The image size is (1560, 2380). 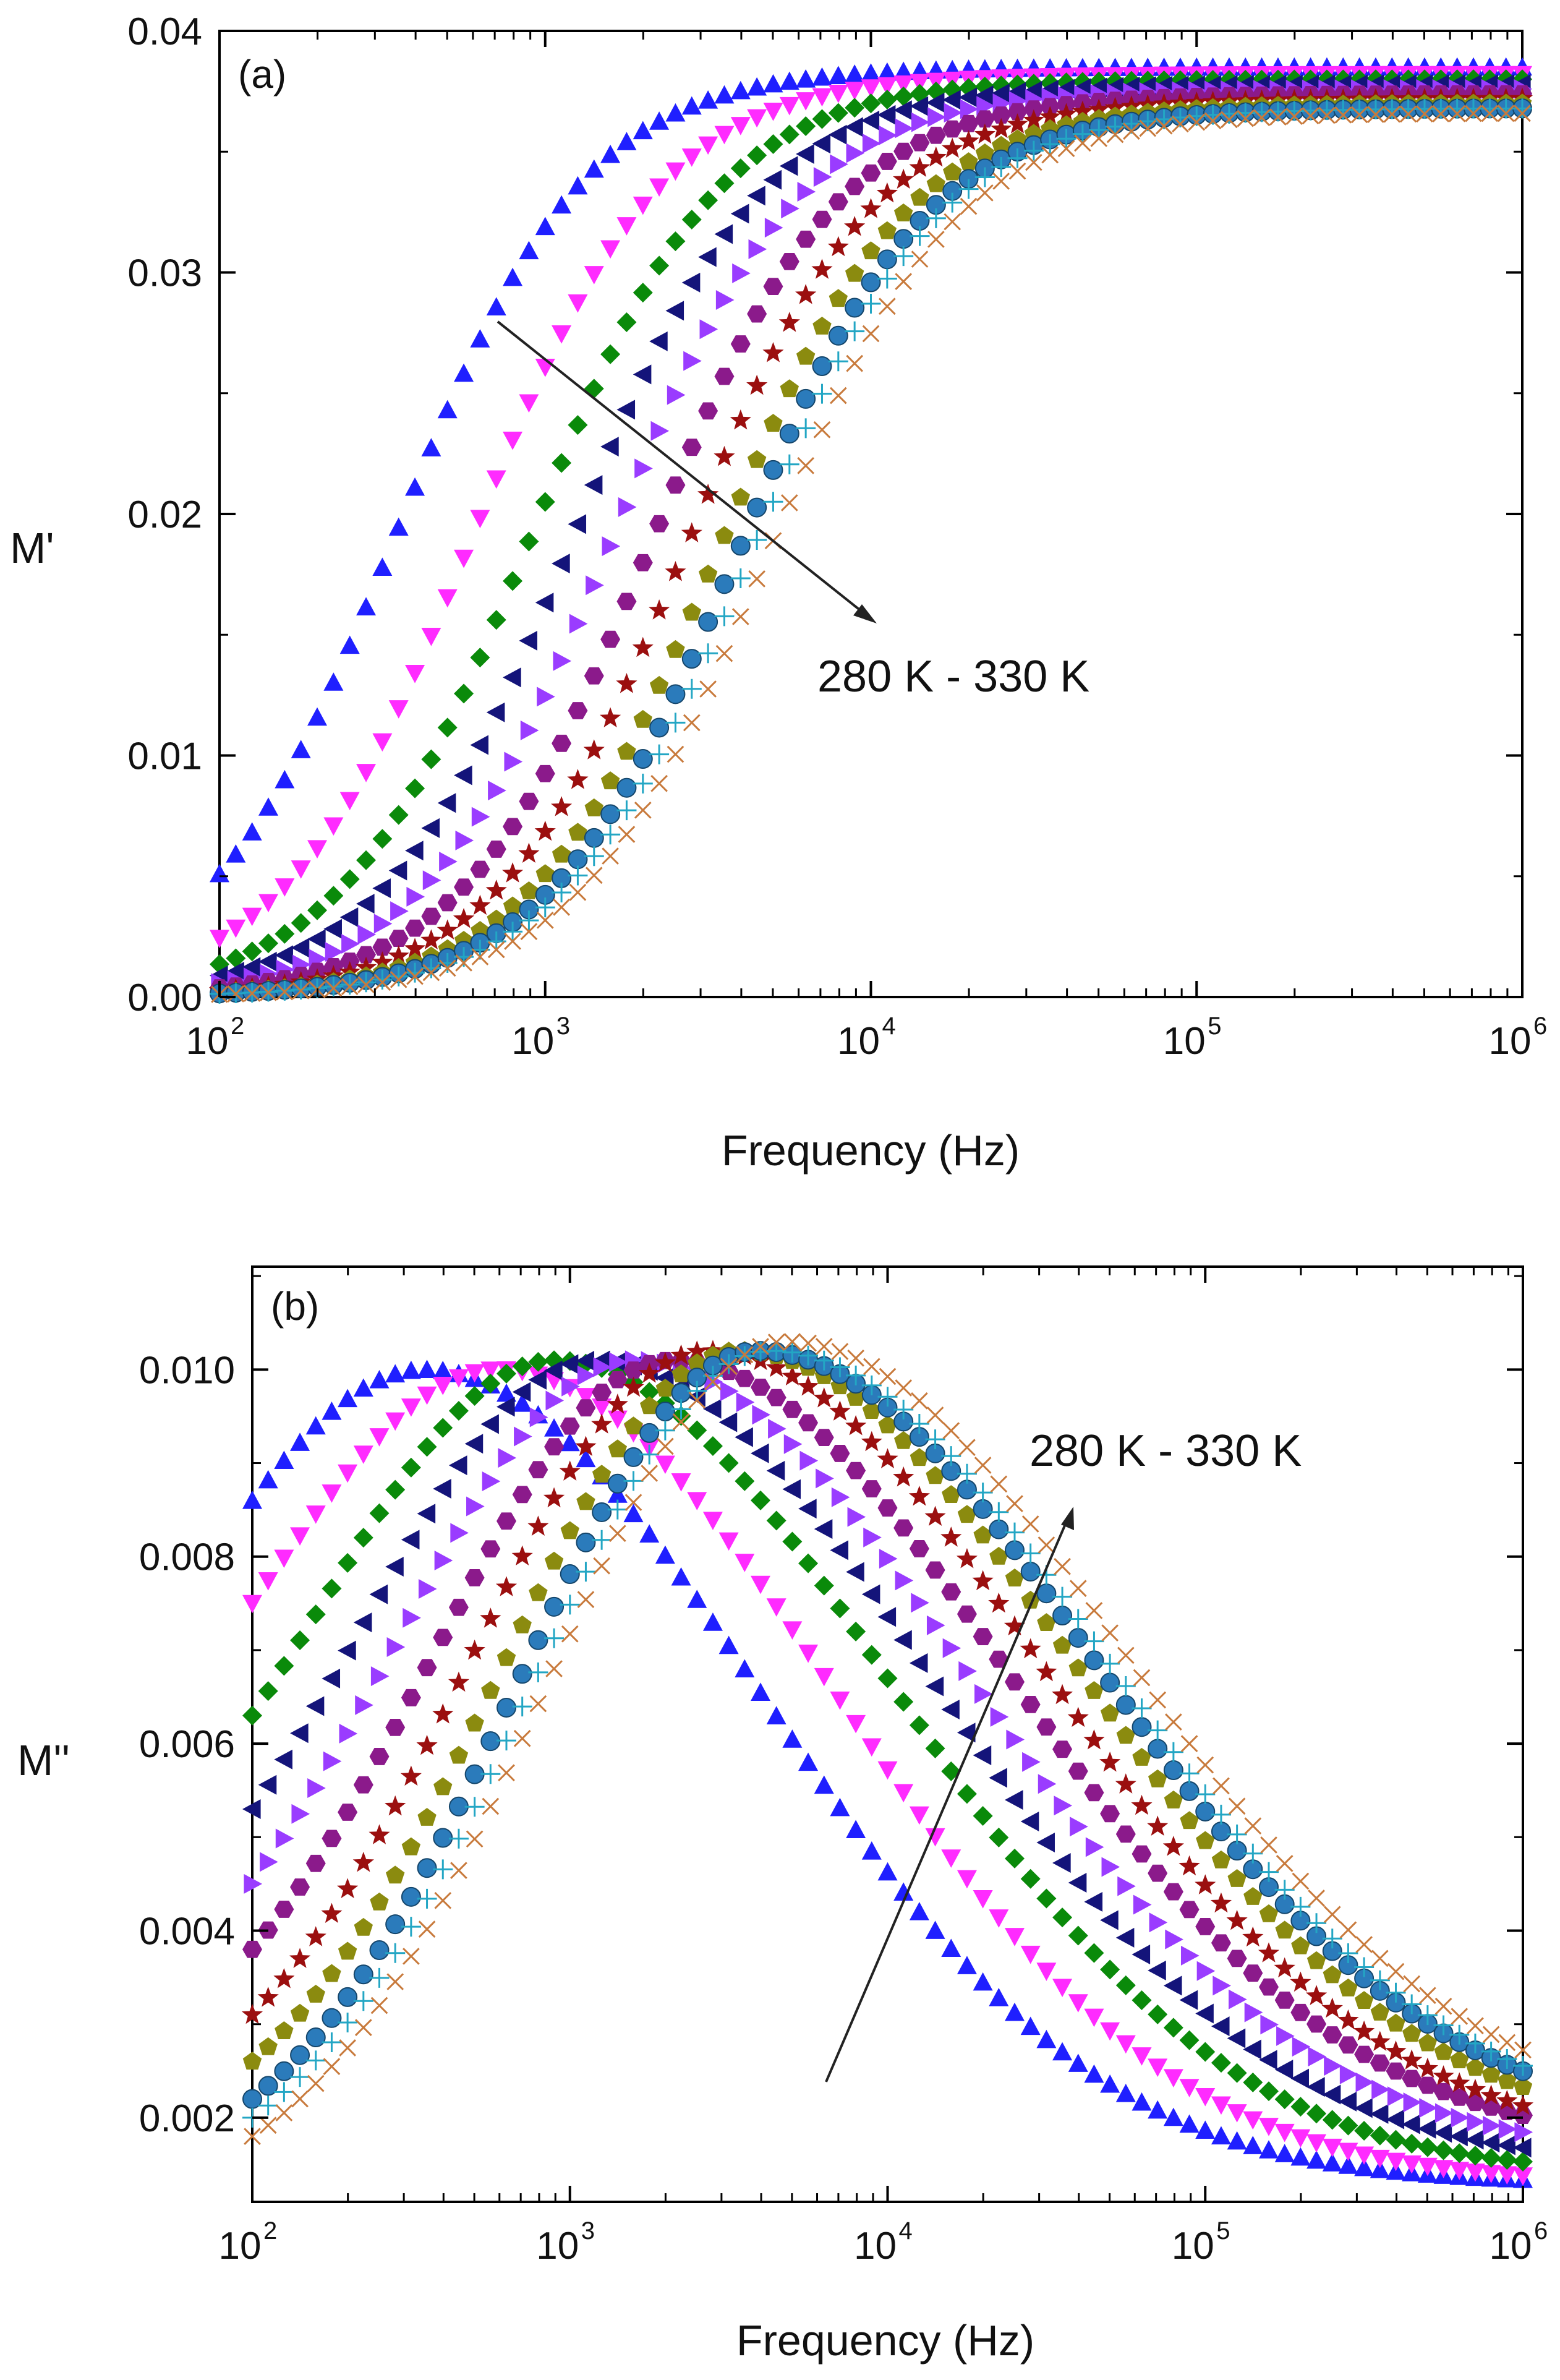 I want to click on x-tick-label-exponent: 6, so click(x=1540, y=1026).